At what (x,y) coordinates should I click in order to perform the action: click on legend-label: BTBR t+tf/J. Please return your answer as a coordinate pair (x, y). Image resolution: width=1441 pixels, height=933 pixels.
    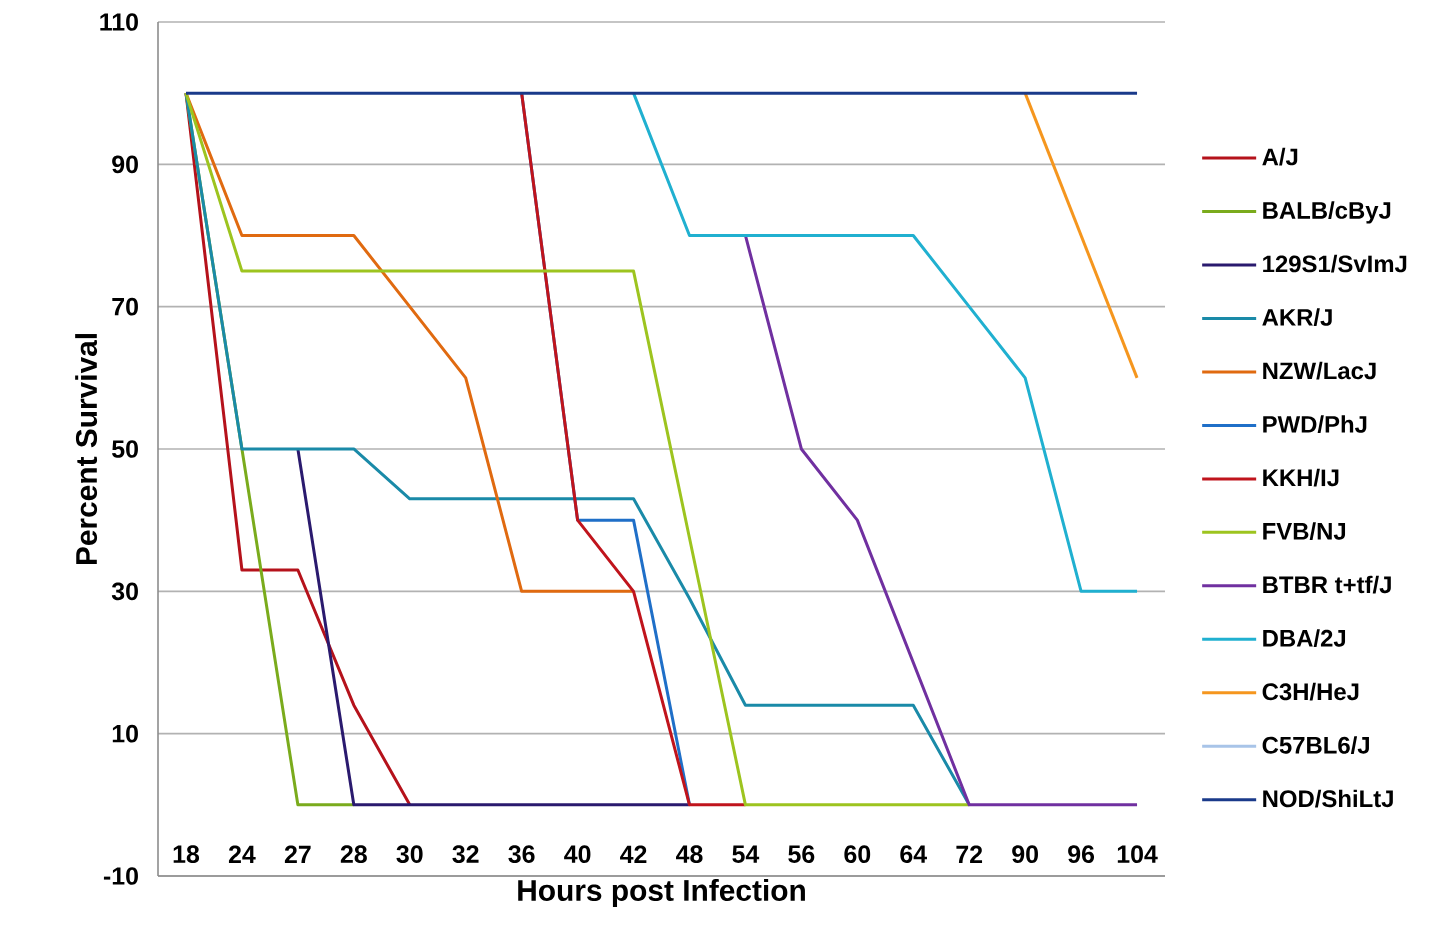
    Looking at the image, I should click on (1327, 584).